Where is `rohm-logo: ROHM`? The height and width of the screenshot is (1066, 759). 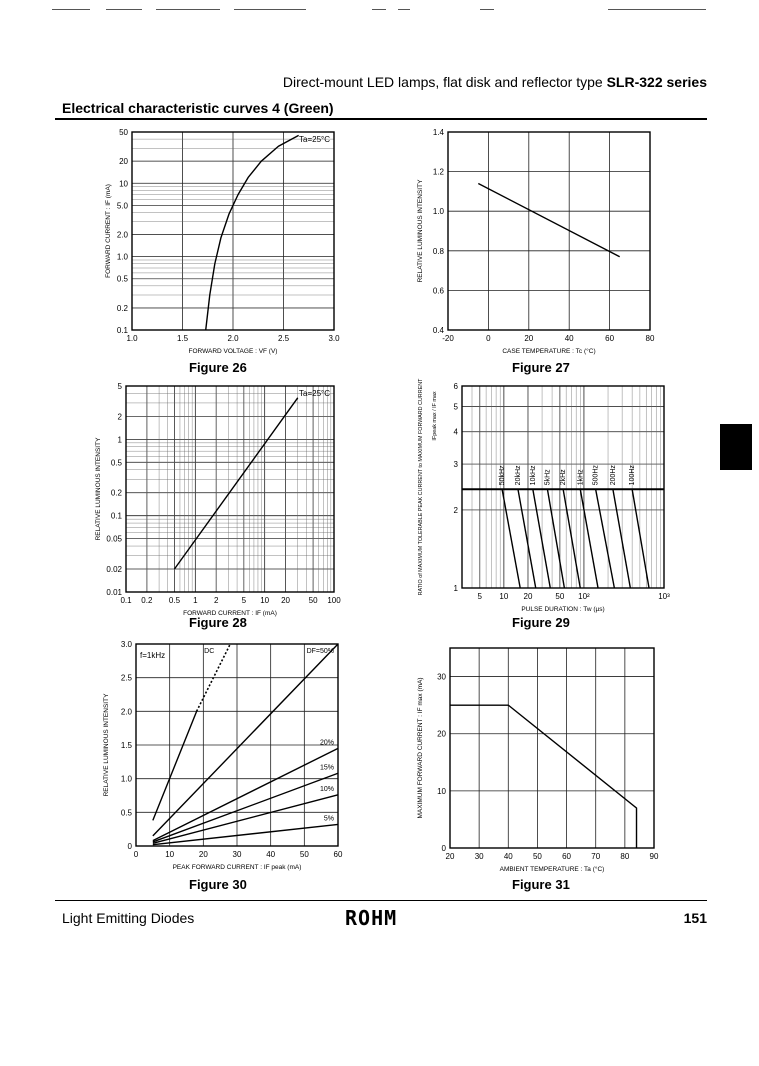
rohm-logo: ROHM is located at coordinates (371, 918).